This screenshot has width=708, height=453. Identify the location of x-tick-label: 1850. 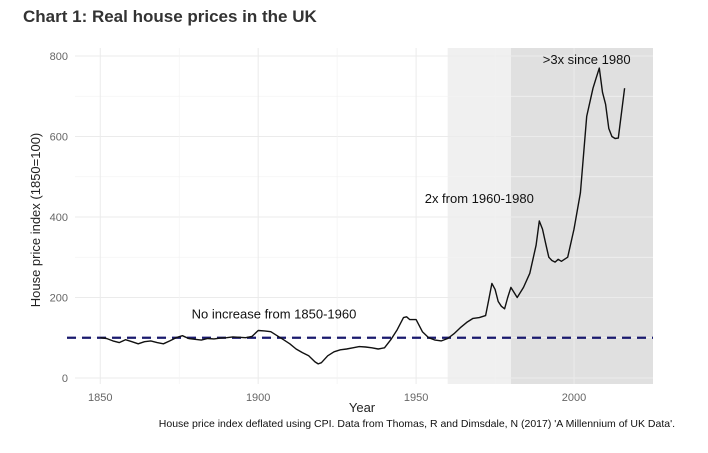
(100, 398).